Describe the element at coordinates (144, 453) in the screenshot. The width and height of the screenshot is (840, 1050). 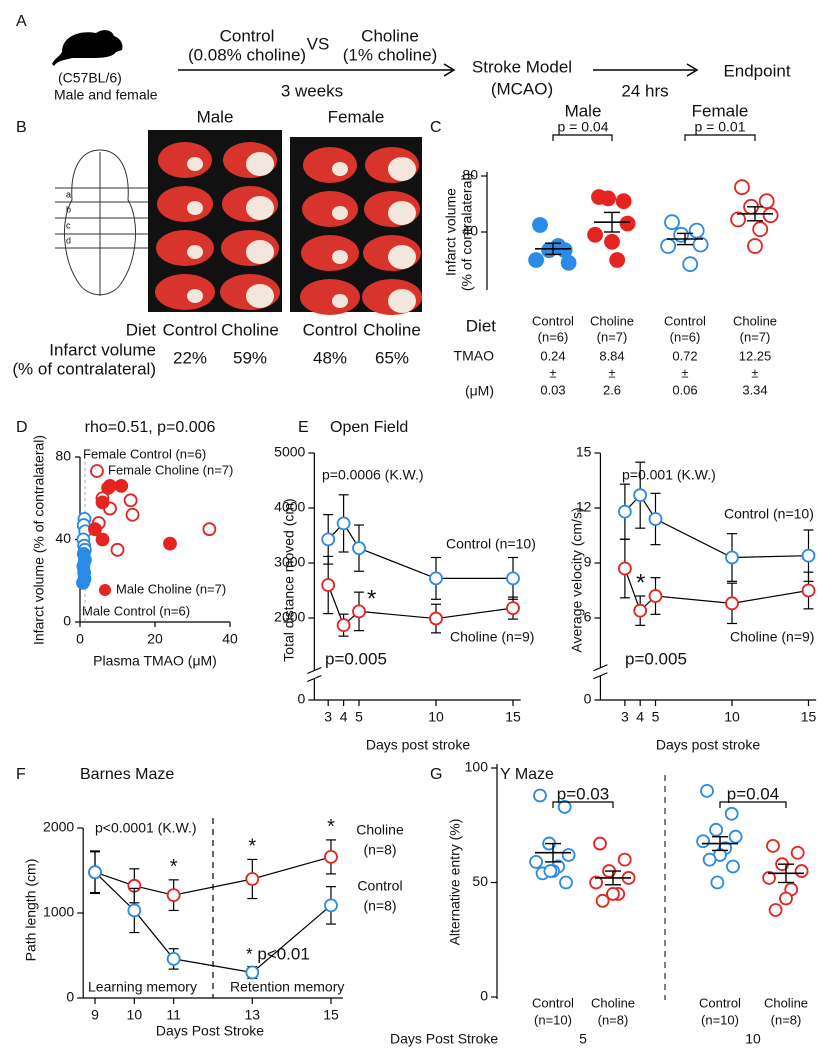
I see `legend-label: Female Control (n=6)` at that location.